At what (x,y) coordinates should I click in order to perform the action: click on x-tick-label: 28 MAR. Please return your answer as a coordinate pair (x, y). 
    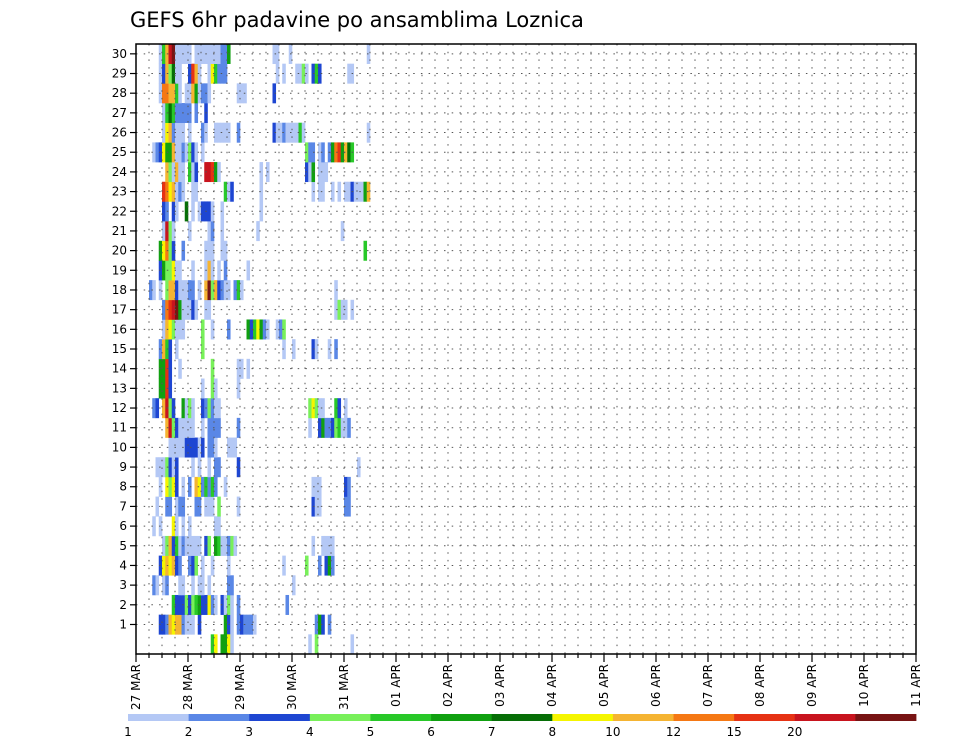
    Looking at the image, I should click on (188, 687).